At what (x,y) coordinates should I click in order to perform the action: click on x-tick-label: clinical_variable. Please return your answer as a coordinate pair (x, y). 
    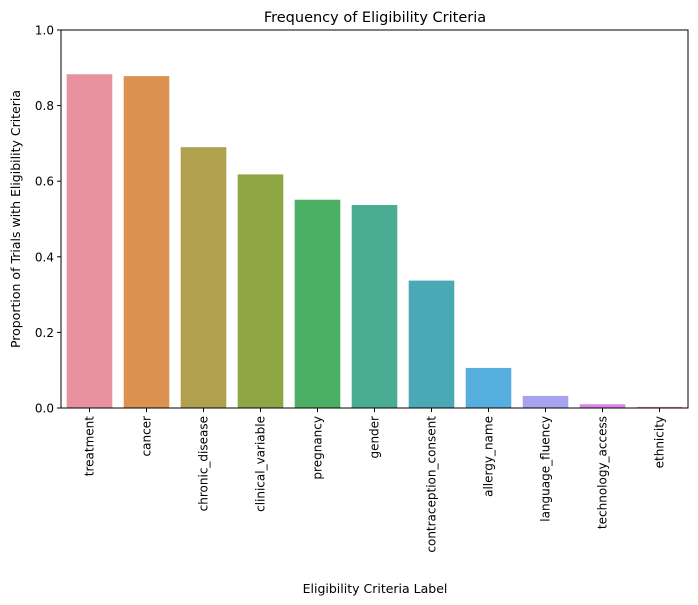
    Looking at the image, I should click on (261, 464).